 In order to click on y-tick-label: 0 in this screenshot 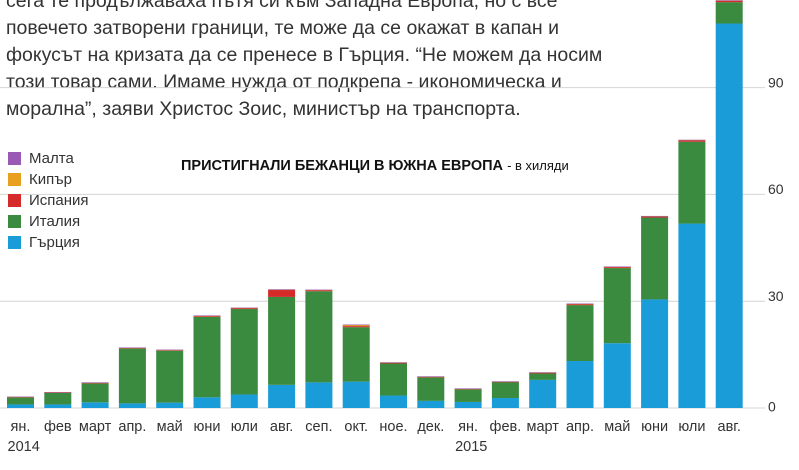, I will do `click(772, 407)`.